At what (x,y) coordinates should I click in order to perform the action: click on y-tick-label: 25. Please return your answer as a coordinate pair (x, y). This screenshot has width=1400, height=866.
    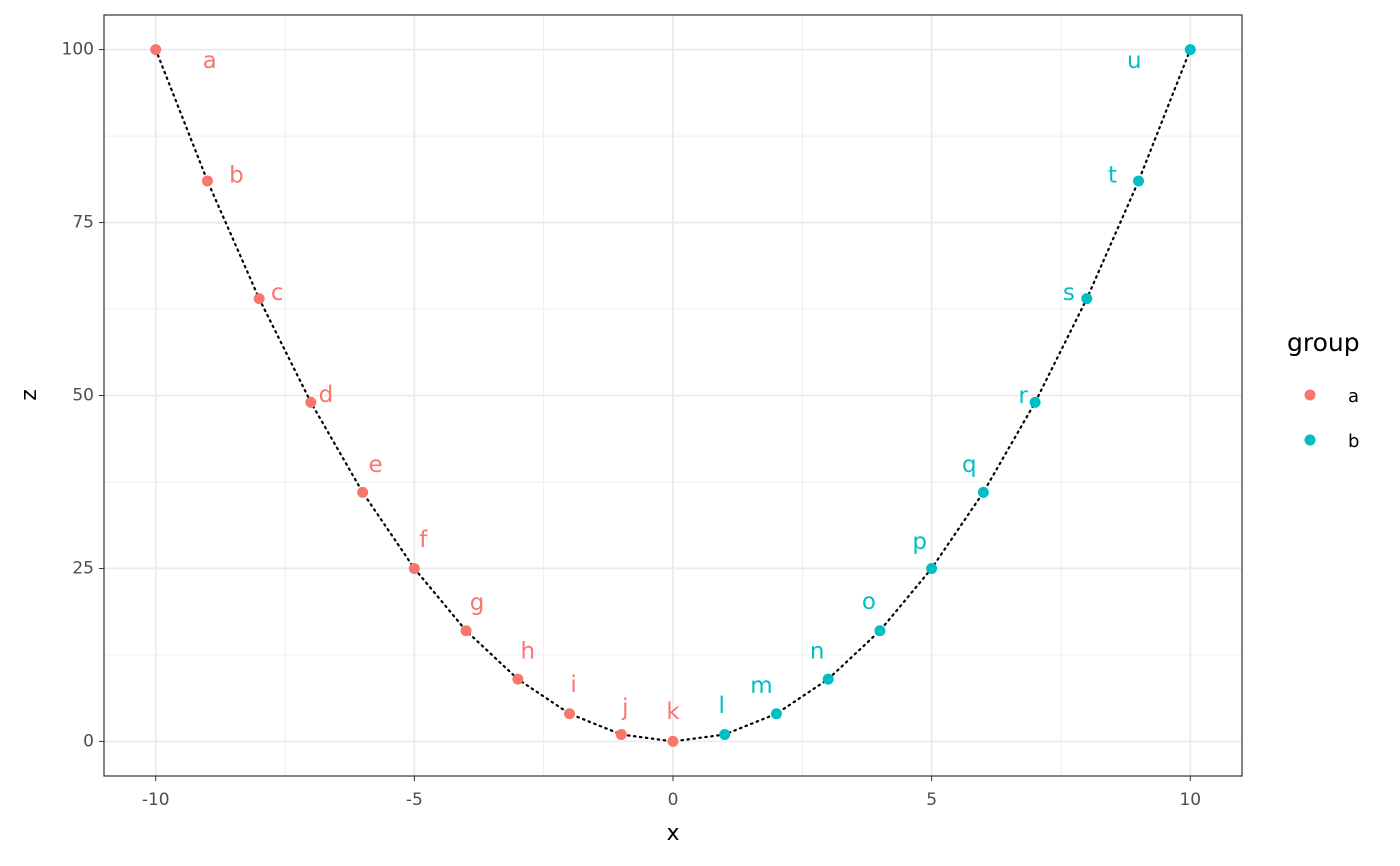
    Looking at the image, I should click on (83, 568).